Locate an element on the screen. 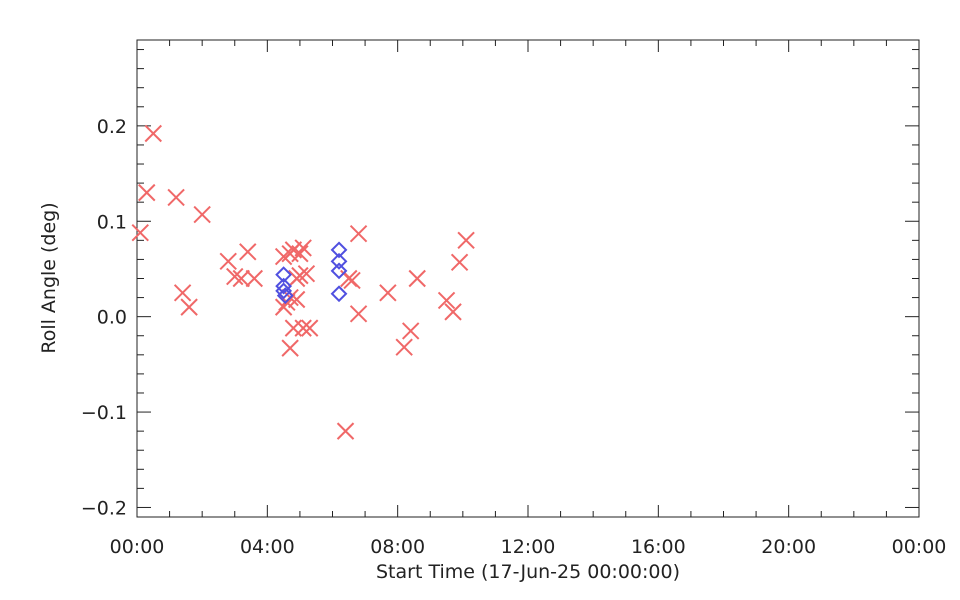 This screenshot has height=600, width=960. x-axis-label: Start Time (17-Jun-25 00:00:00) is located at coordinates (528, 572).